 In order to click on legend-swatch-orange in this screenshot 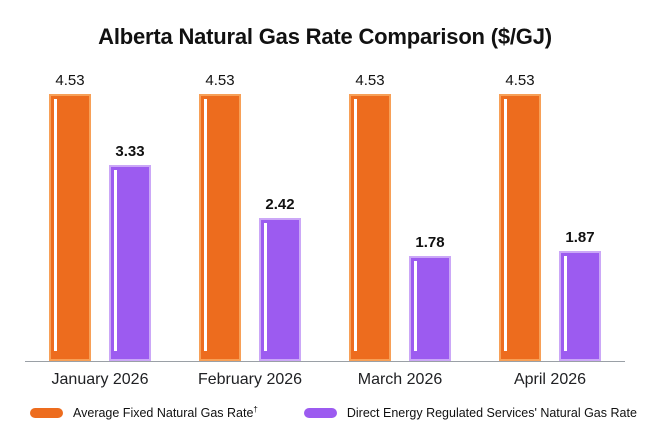, I will do `click(46, 412)`.